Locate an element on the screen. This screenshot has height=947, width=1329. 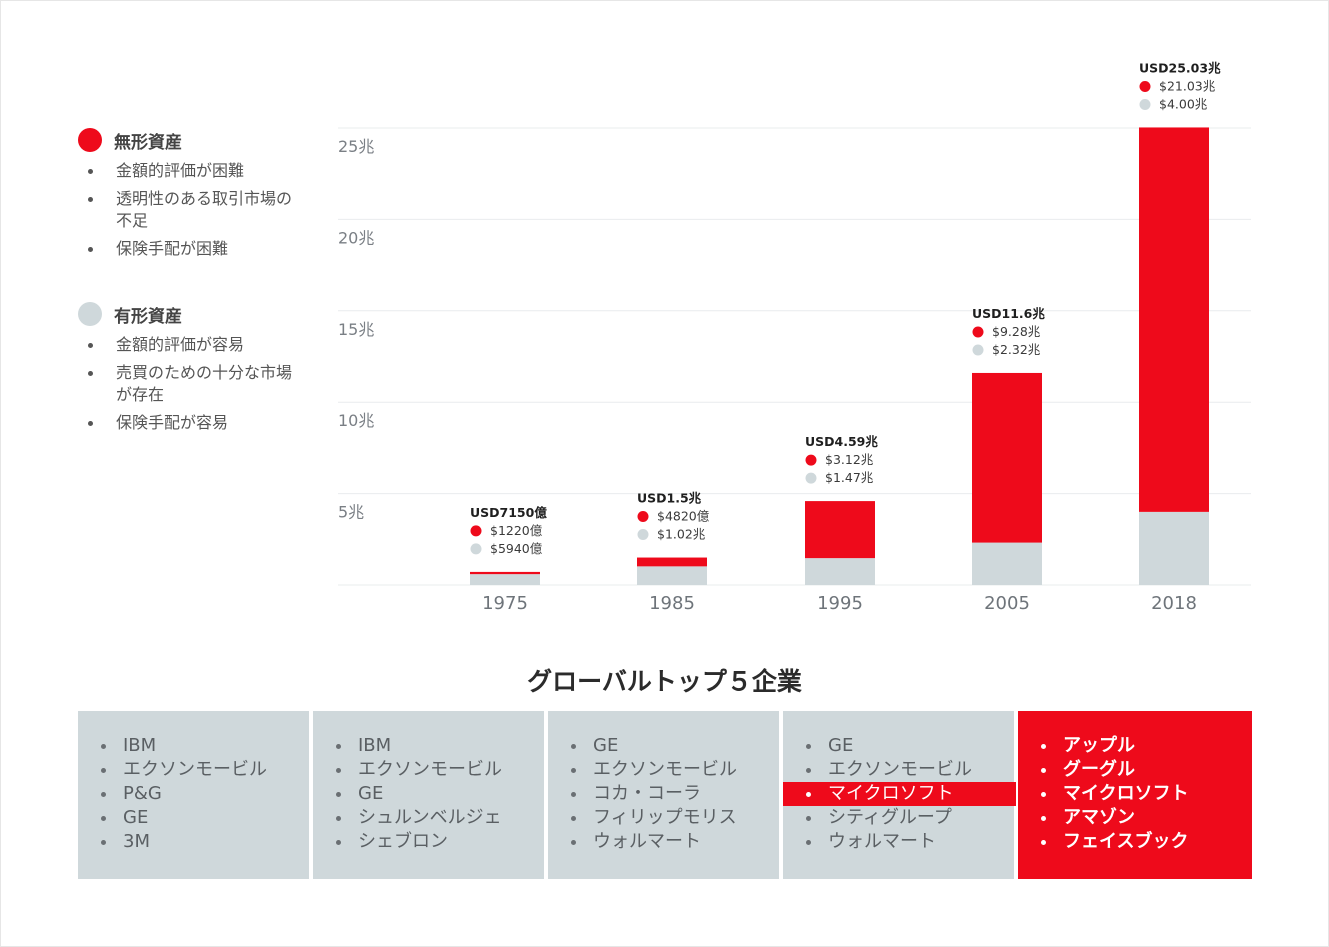
legend-intangible: 無形資産 金額的評価が困難 透明性のある取引市場の不足 保険手配が困難 is located at coordinates (192, 196).